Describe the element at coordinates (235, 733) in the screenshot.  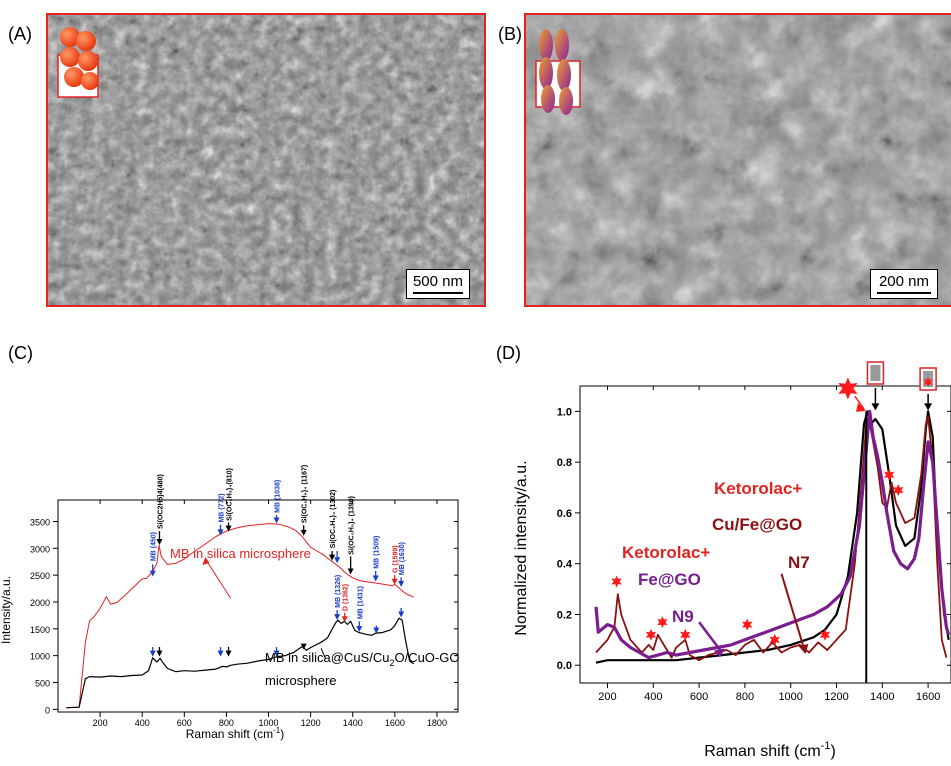
I see `chart-c-xlabel: Raman shift (cm-1)` at that location.